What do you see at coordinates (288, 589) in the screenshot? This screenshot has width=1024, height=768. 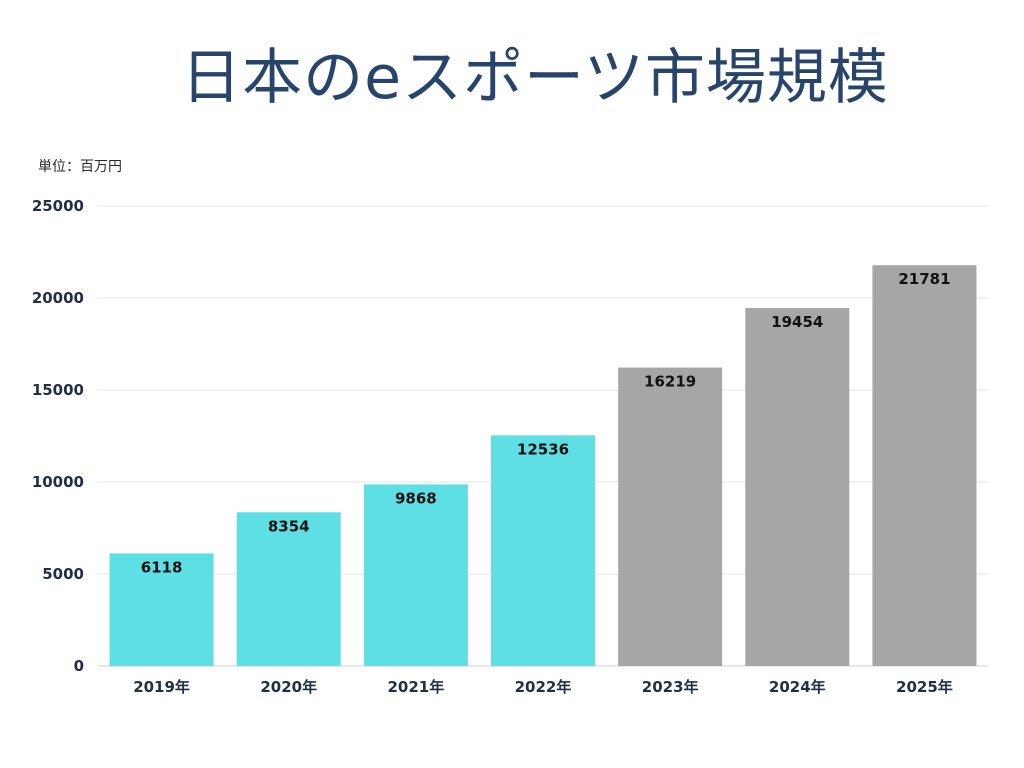 I see `bar-2020年` at bounding box center [288, 589].